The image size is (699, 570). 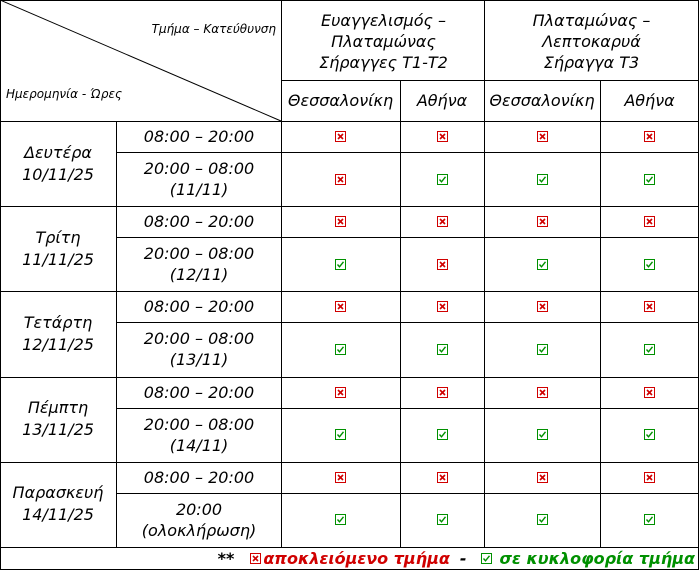 What do you see at coordinates (58, 248) in the screenshot?
I see `day-label-cell: Τρίτη 11/11/25` at bounding box center [58, 248].